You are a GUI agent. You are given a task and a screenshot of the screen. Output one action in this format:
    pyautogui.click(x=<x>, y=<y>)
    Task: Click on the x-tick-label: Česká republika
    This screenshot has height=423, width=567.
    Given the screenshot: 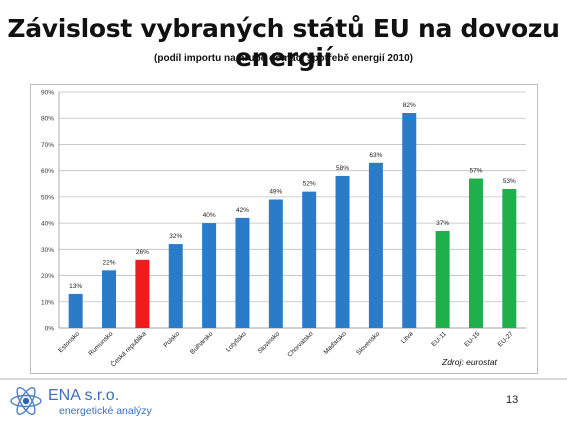 What is the action you would take?
    pyautogui.click(x=128, y=349)
    